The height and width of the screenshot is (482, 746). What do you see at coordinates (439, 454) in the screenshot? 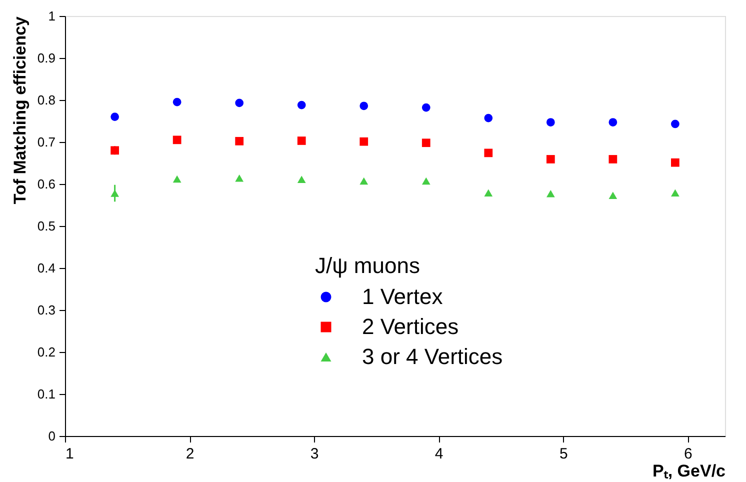
I see `x-tick-label: 4` at bounding box center [439, 454].